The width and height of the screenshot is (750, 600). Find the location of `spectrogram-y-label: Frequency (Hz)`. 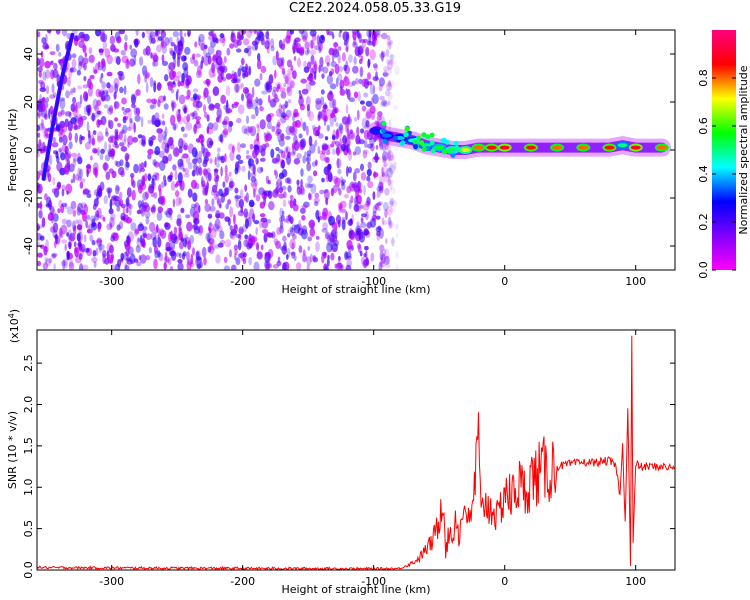

spectrogram-y-label: Frequency (Hz) is located at coordinates (12, 150).